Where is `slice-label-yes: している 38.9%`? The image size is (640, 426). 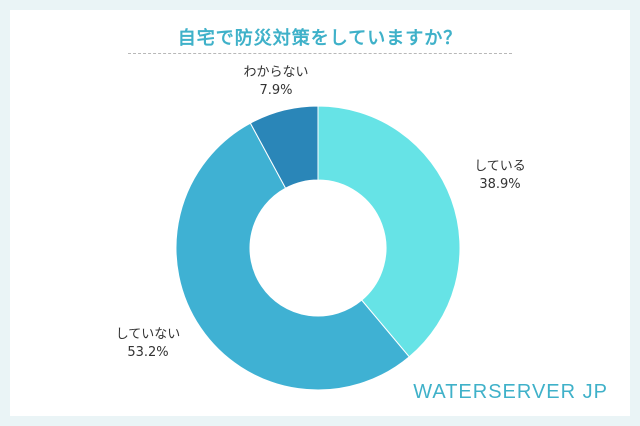 slice-label-yes: している 38.9% is located at coordinates (500, 176).